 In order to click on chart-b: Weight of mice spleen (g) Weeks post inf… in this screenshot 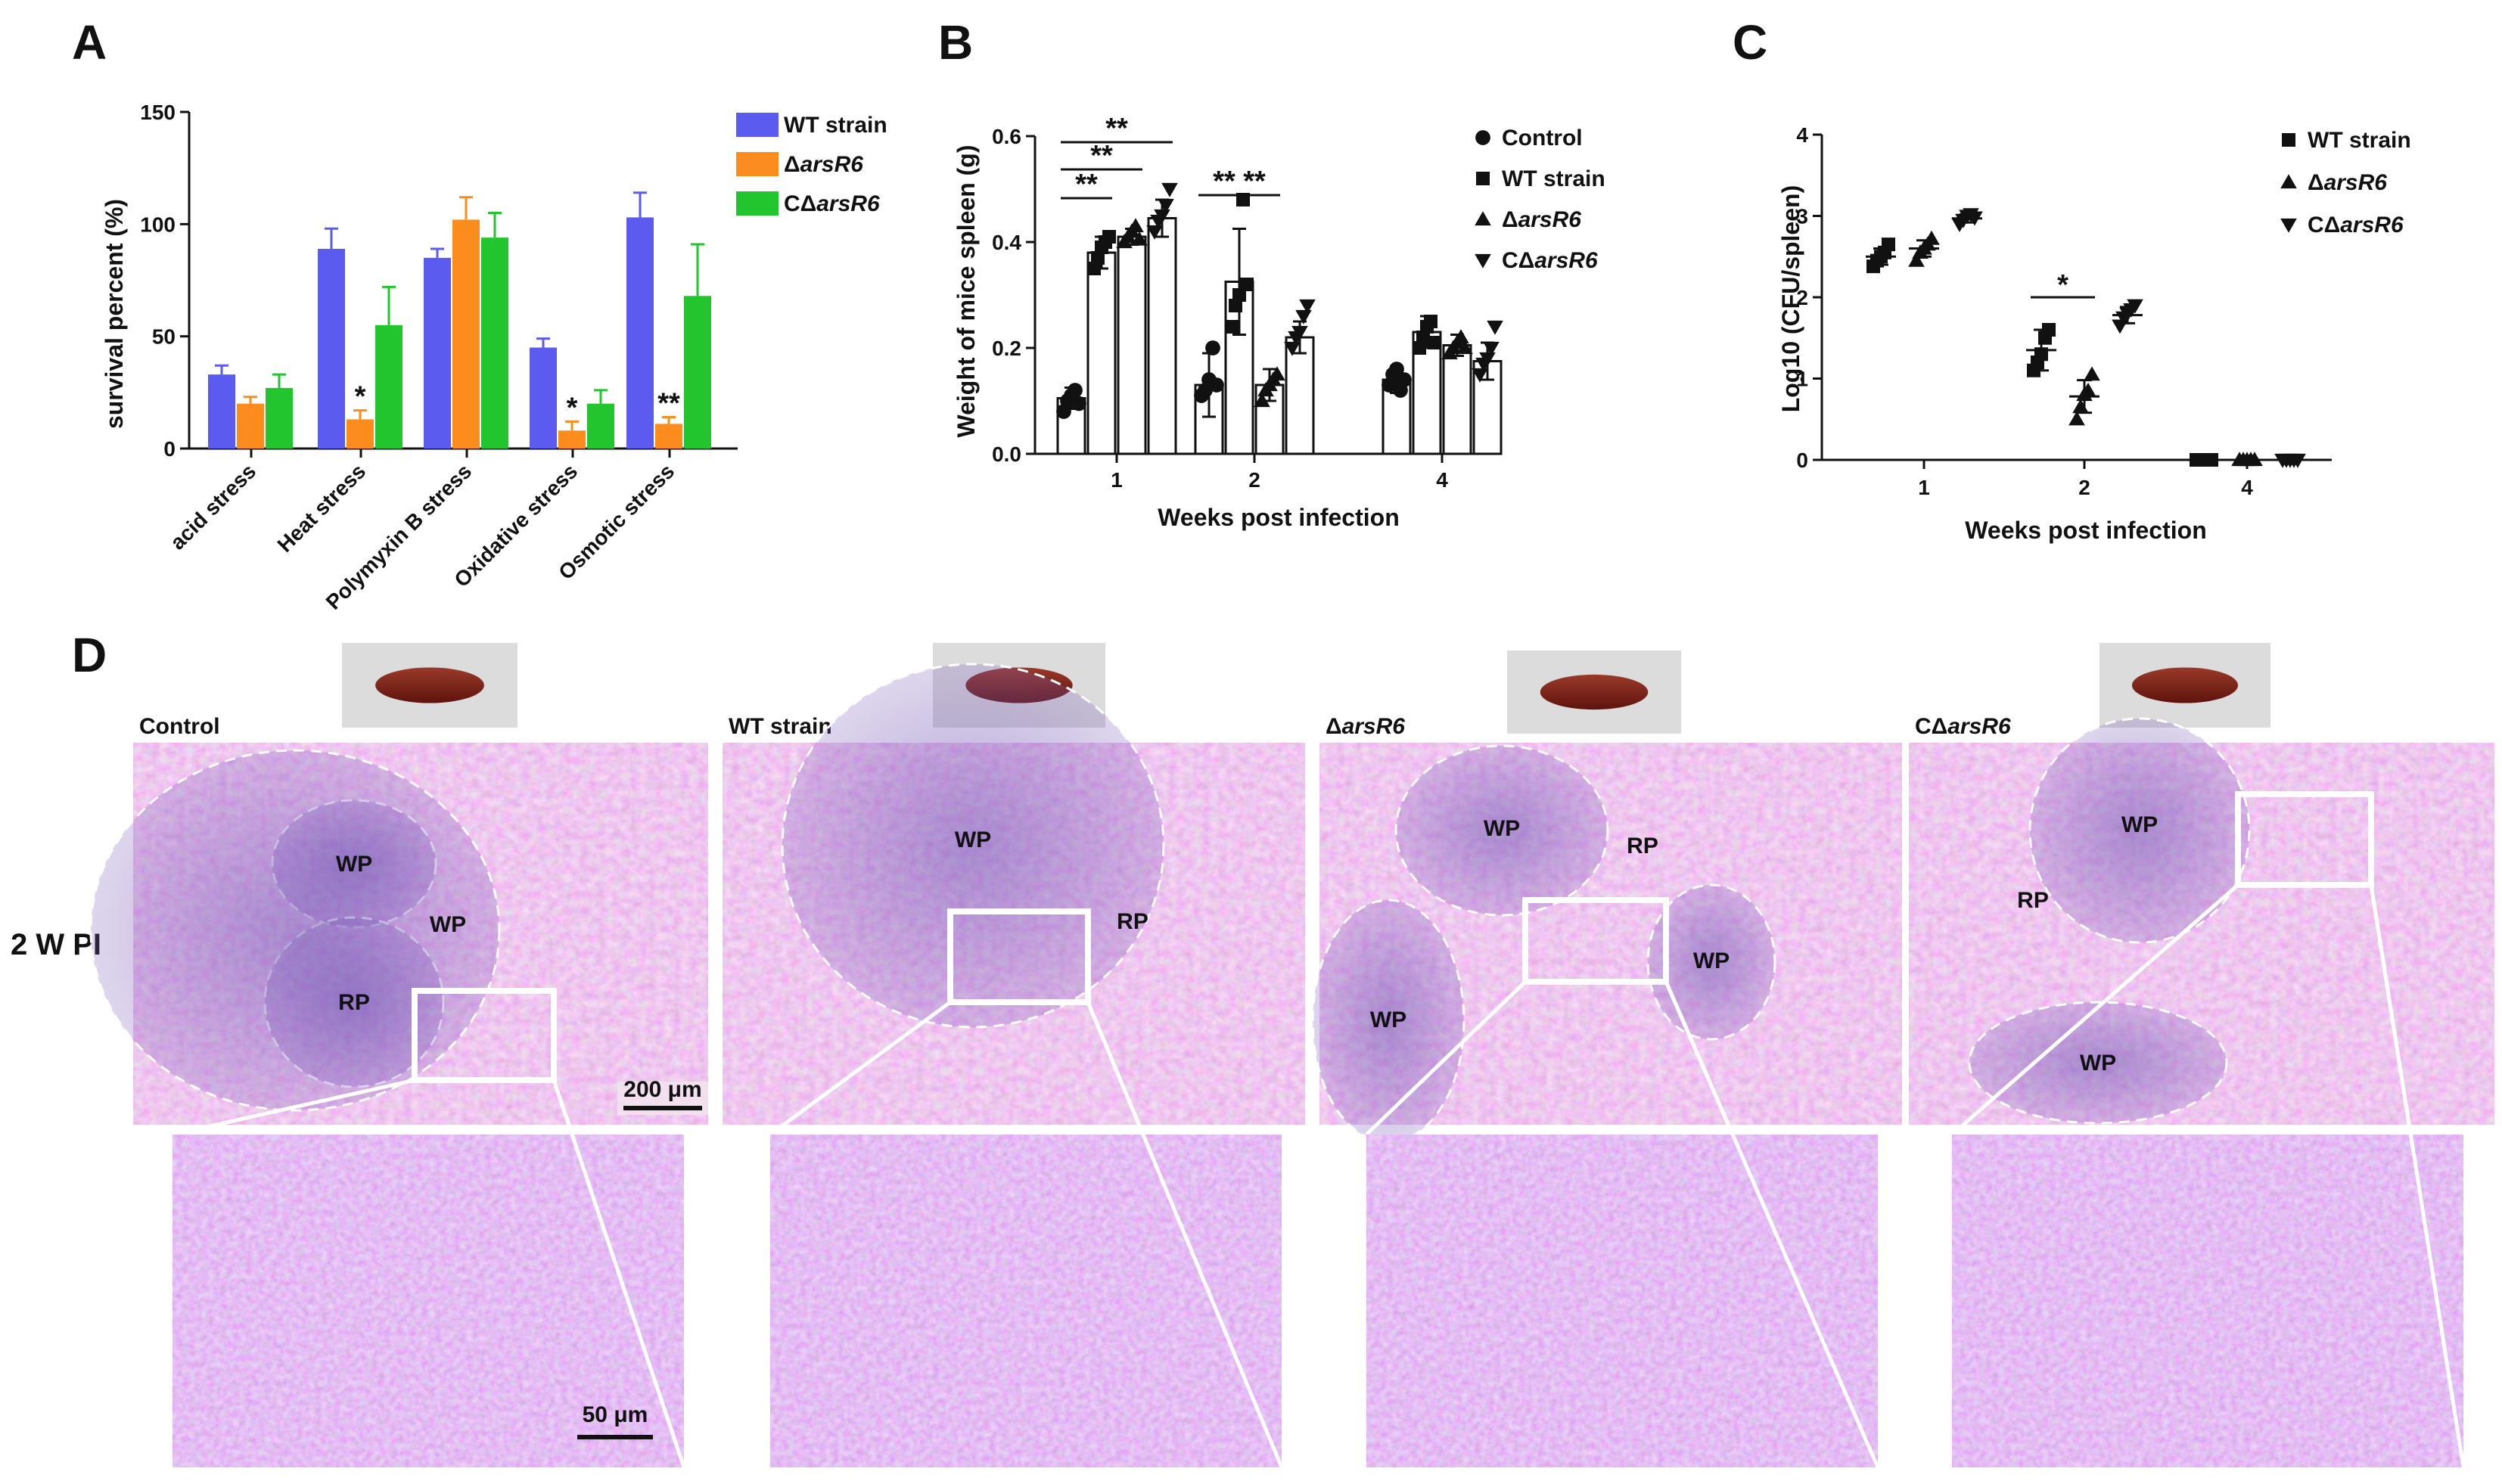, I will do `click(1279, 322)`.